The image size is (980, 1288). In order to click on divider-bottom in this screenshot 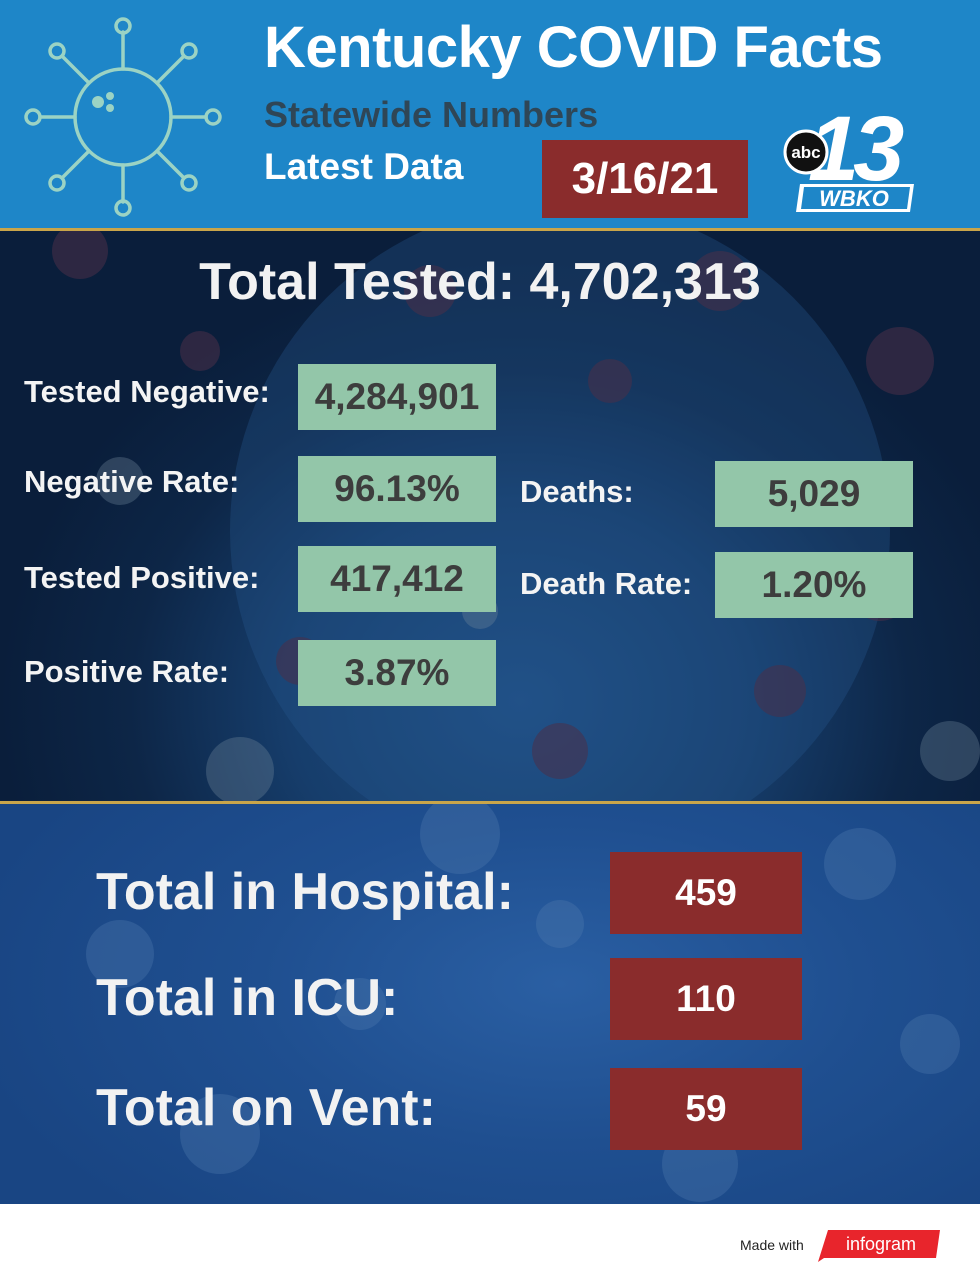, I will do `click(490, 802)`.